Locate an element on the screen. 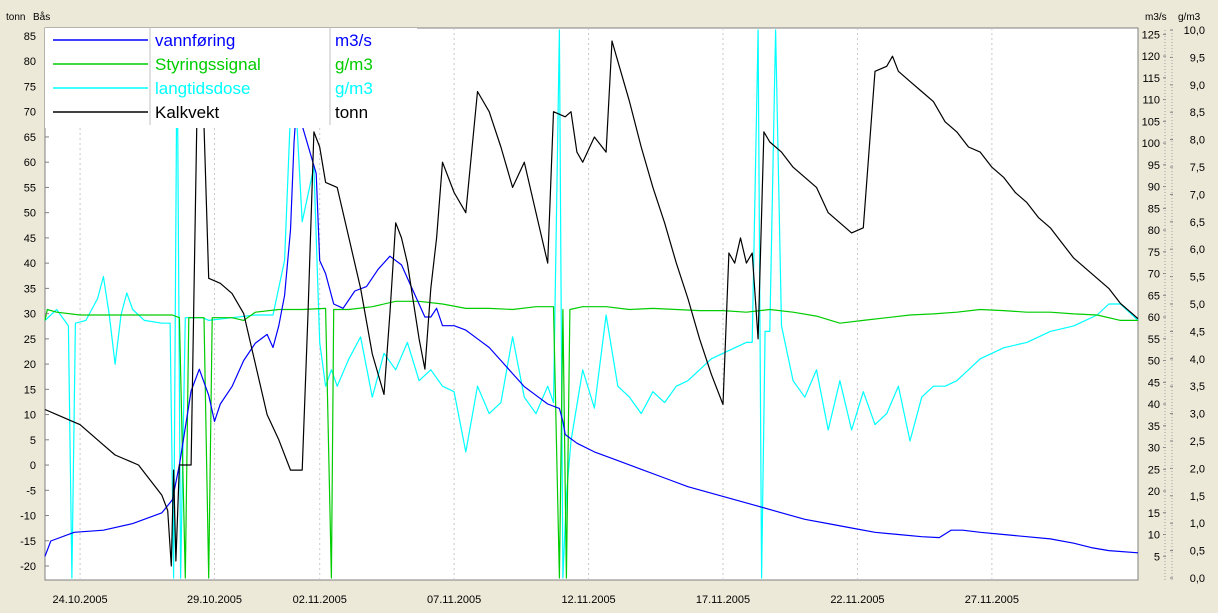 The width and height of the screenshot is (1218, 613). legend-series-name: Kalkvekt is located at coordinates (187, 112).